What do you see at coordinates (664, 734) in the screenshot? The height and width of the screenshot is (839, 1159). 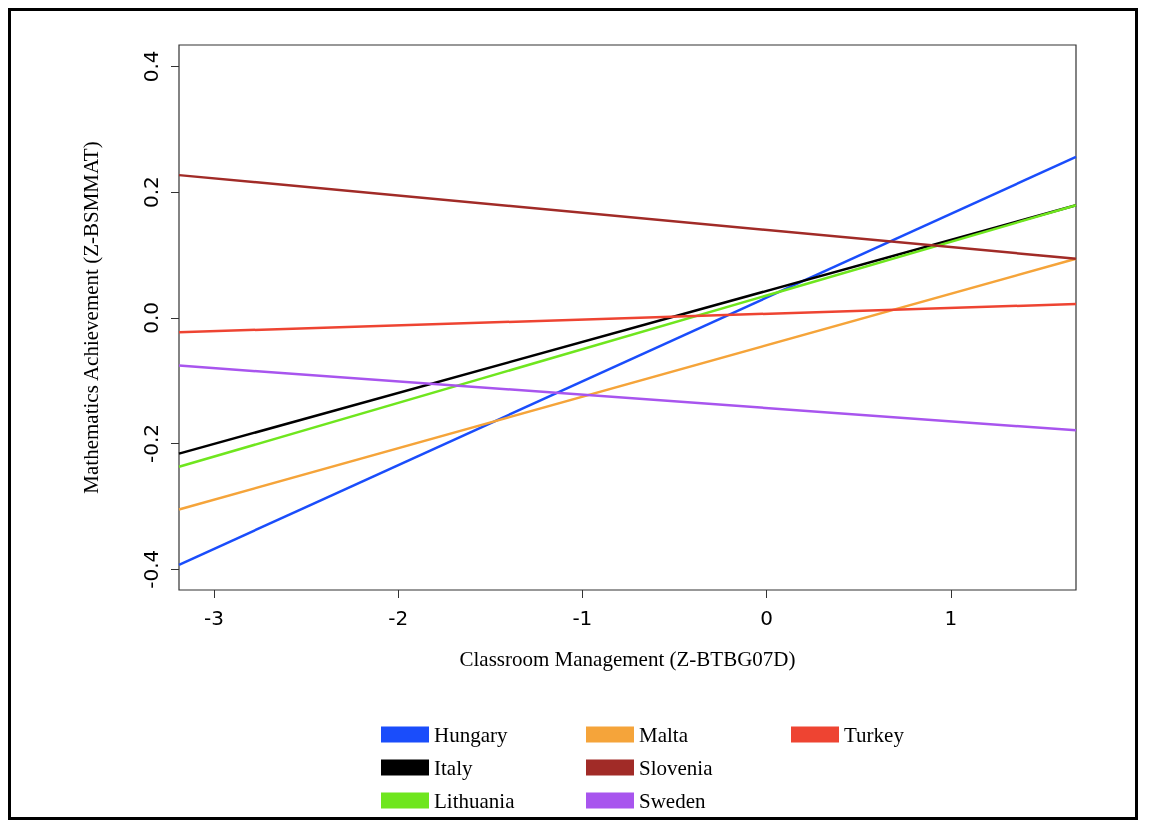 I see `legend-label: Malta` at bounding box center [664, 734].